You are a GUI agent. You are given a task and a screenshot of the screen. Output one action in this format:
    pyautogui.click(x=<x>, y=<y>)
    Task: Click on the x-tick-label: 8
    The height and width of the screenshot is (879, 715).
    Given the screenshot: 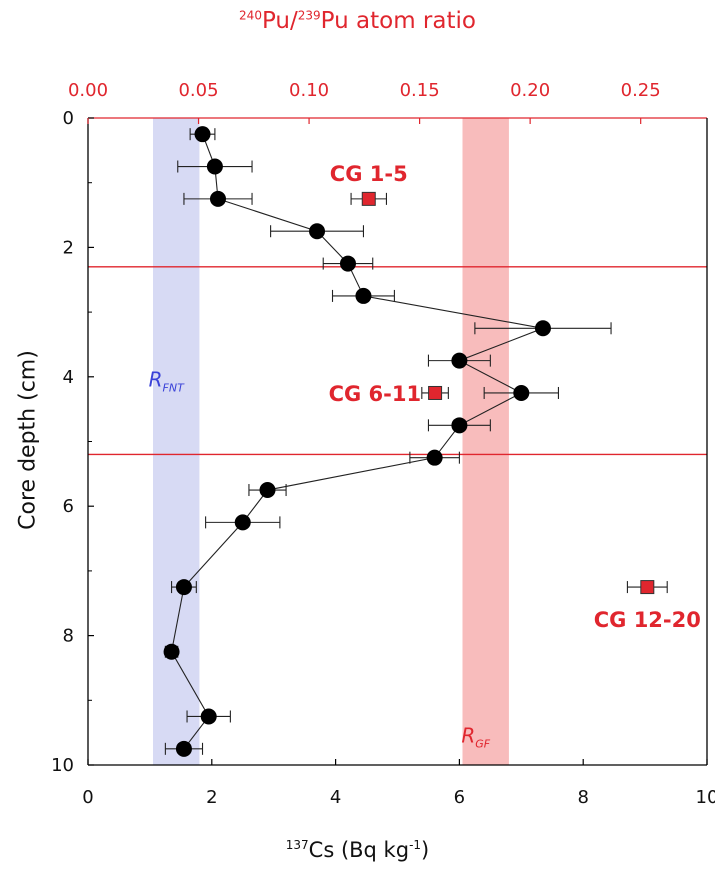 What is the action you would take?
    pyautogui.click(x=582, y=797)
    